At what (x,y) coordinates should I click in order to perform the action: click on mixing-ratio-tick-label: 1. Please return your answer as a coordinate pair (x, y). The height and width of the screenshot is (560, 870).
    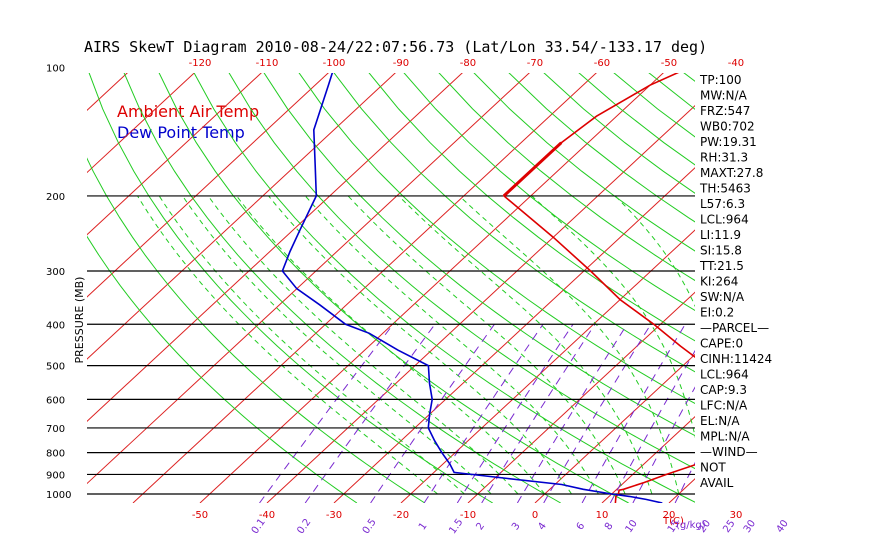
    Looking at the image, I should click on (423, 527).